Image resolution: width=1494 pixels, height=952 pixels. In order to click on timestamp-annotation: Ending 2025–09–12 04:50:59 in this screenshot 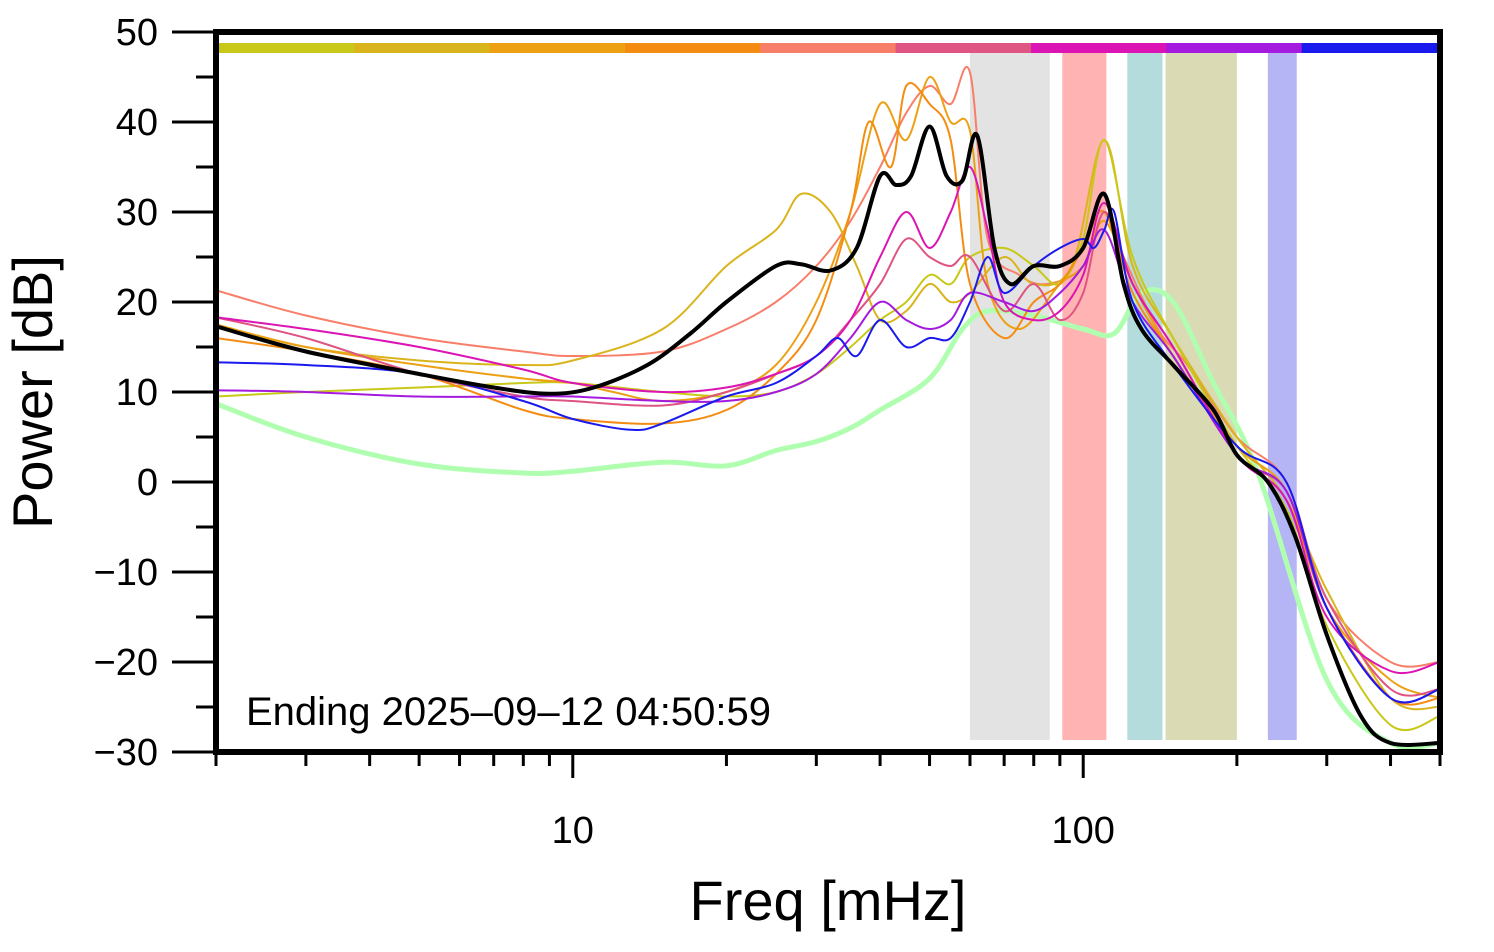, I will do `click(508, 712)`.